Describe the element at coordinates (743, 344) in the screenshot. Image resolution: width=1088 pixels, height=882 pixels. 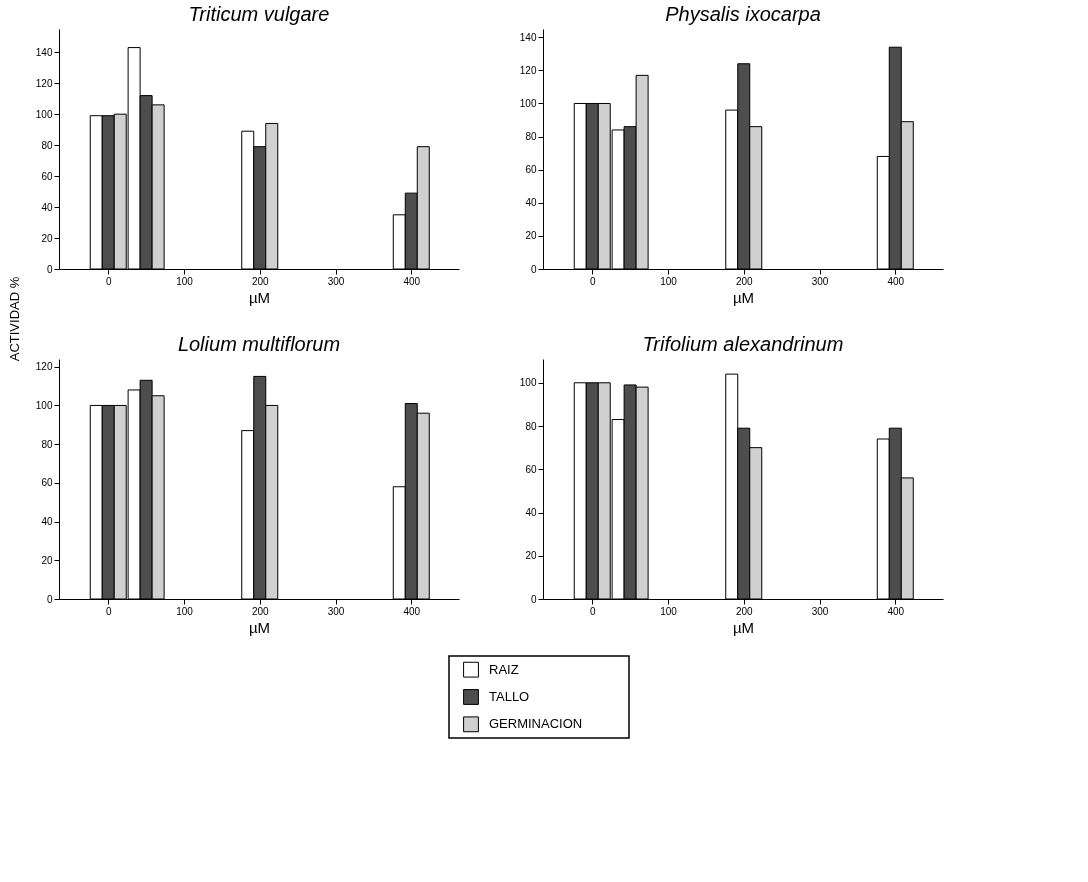
I see `chart-title: Trifolium alexandrinum` at that location.